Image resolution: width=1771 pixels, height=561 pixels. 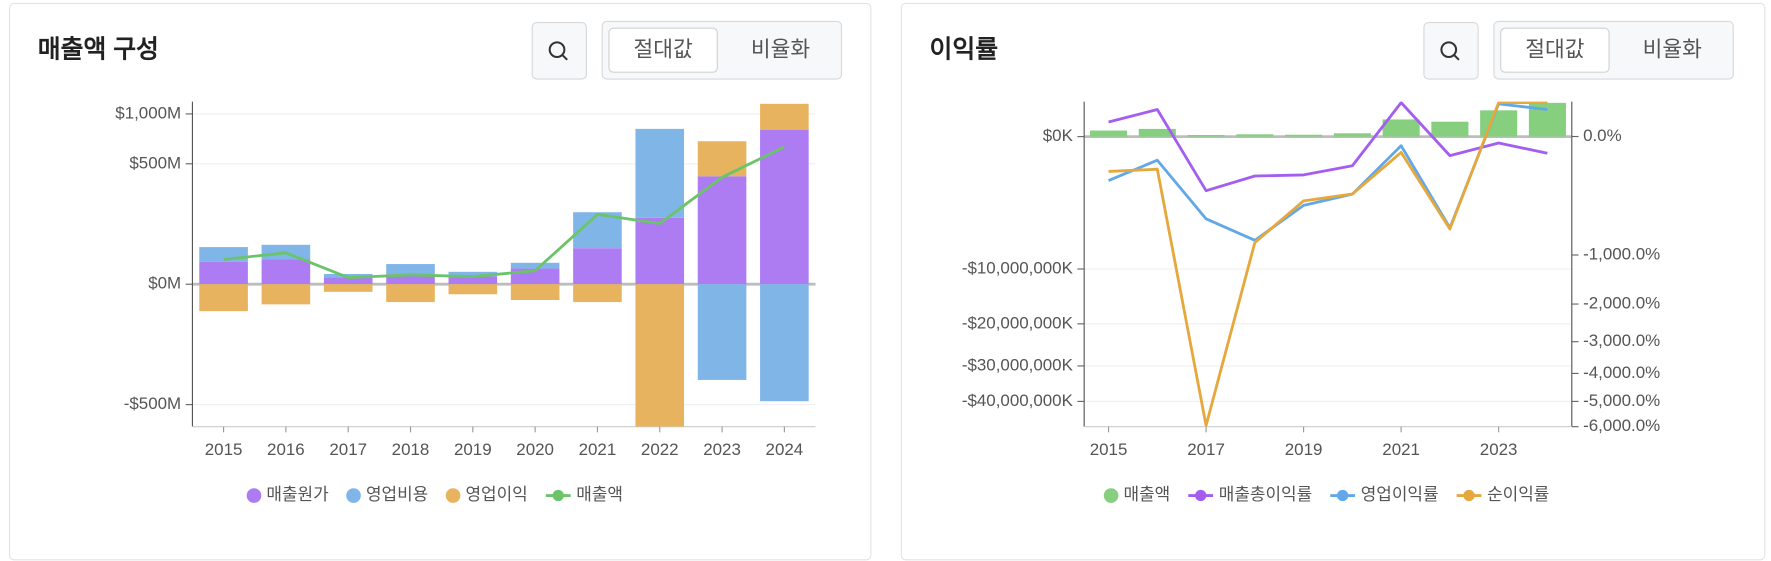 I want to click on line-series, so click(x=1328, y=147).